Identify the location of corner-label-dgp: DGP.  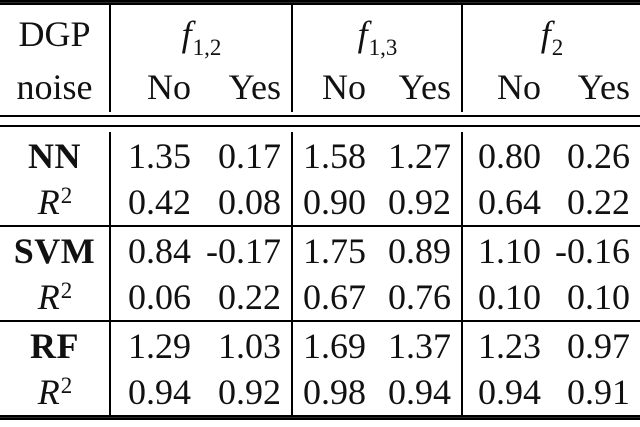
(54, 33).